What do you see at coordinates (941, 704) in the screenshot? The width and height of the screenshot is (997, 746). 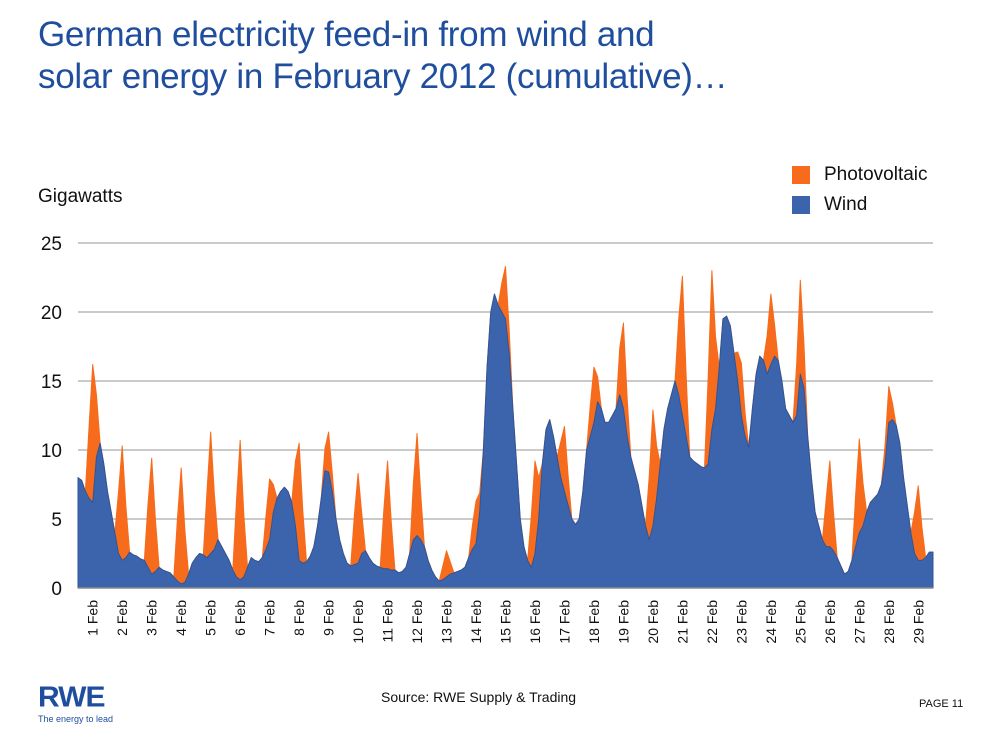 I see `page-number: PAGE 11` at bounding box center [941, 704].